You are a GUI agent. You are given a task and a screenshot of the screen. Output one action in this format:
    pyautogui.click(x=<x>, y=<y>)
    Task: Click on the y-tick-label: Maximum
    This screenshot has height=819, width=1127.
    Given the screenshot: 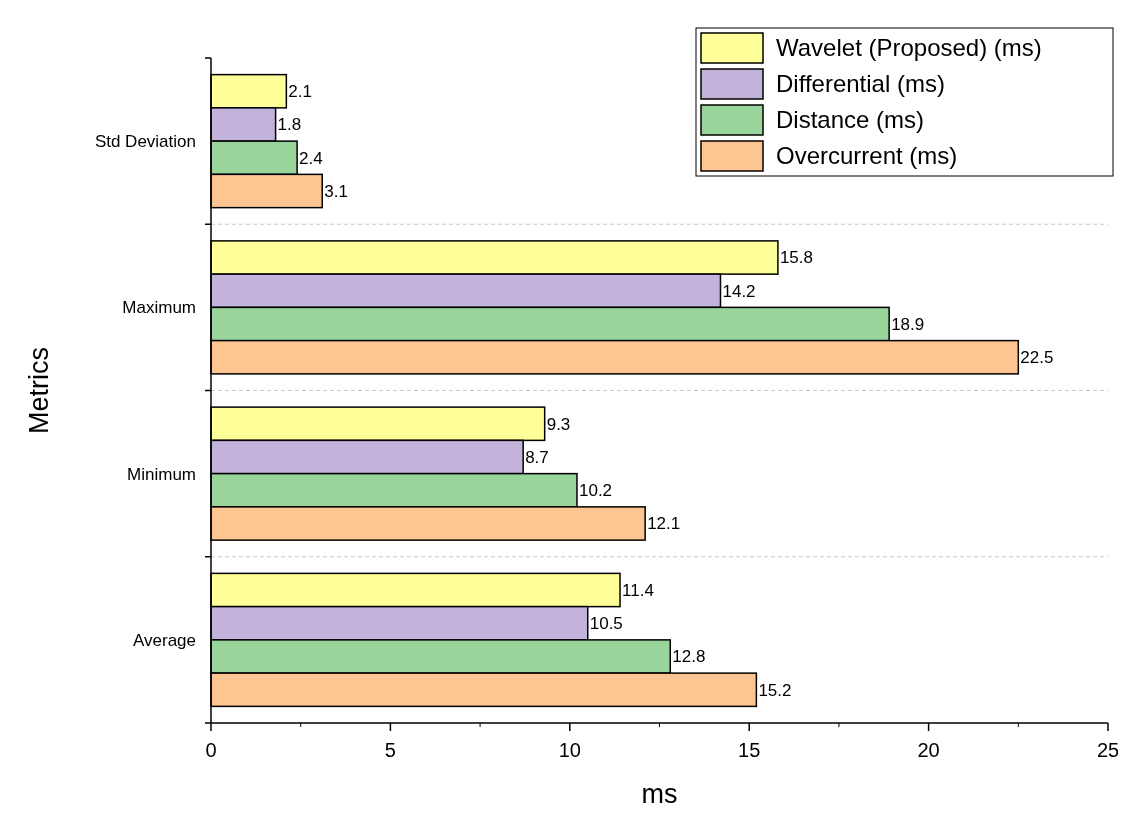 What is the action you would take?
    pyautogui.click(x=159, y=308)
    